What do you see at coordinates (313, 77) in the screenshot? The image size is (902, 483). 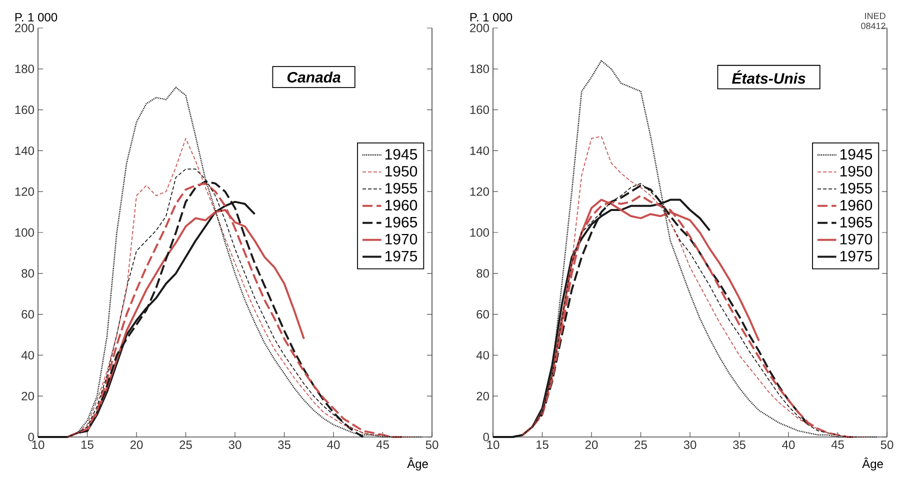 I see `text: Canada` at bounding box center [313, 77].